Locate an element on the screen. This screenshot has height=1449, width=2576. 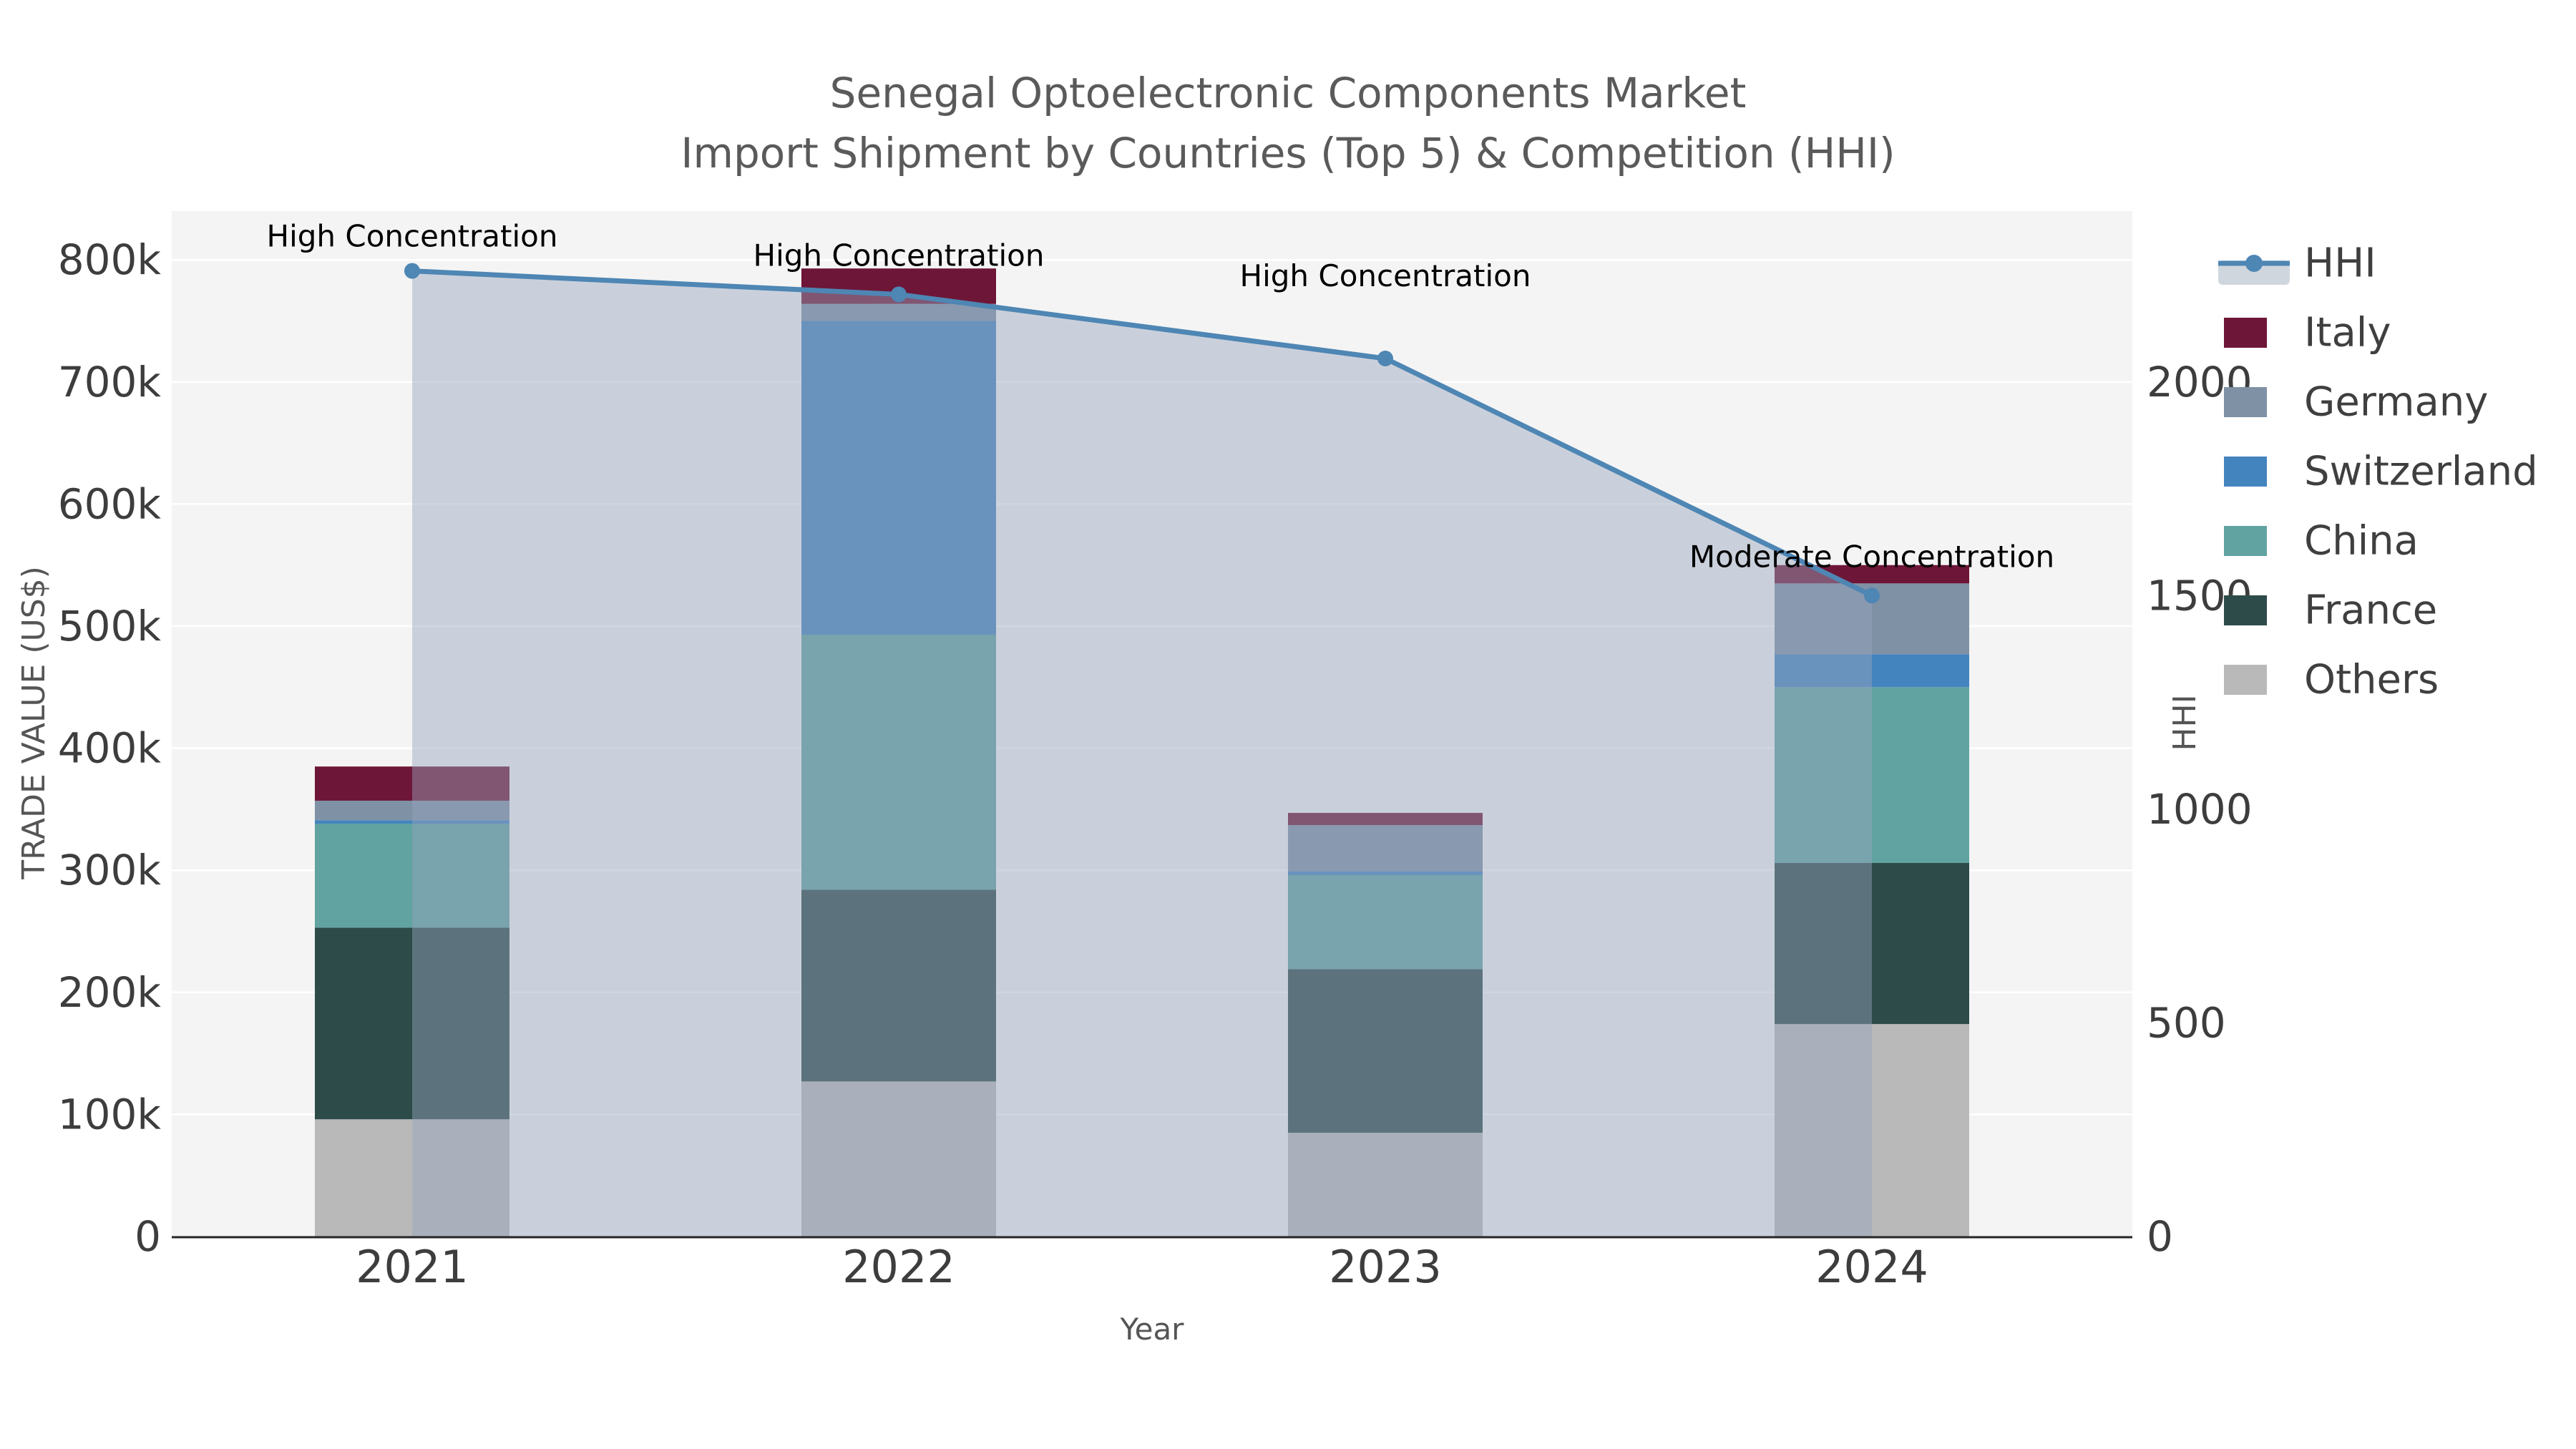
bar-2021-others is located at coordinates (412, 1177).